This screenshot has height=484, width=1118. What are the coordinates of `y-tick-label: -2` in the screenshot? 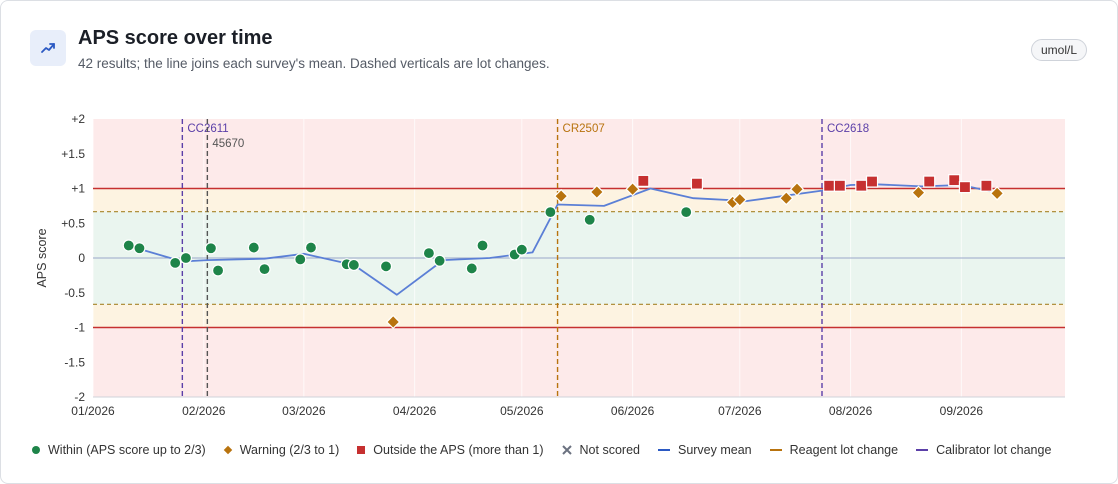 It's located at (79, 397).